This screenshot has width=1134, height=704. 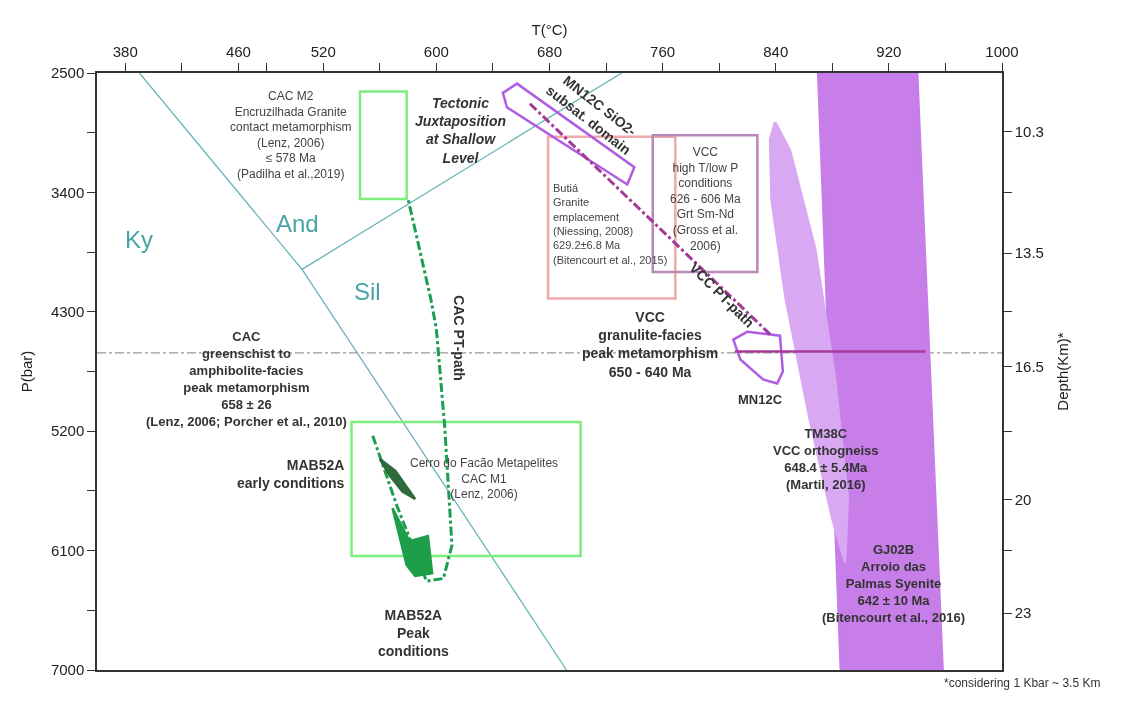 What do you see at coordinates (760, 399) in the screenshot?
I see `annotation: MN12C` at bounding box center [760, 399].